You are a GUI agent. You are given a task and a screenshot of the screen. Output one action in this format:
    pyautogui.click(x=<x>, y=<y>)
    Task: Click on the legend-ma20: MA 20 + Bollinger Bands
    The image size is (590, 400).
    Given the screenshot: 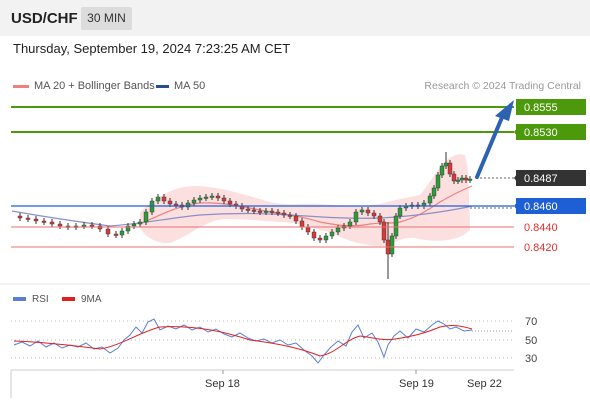 What is the action you would take?
    pyautogui.click(x=84, y=86)
    